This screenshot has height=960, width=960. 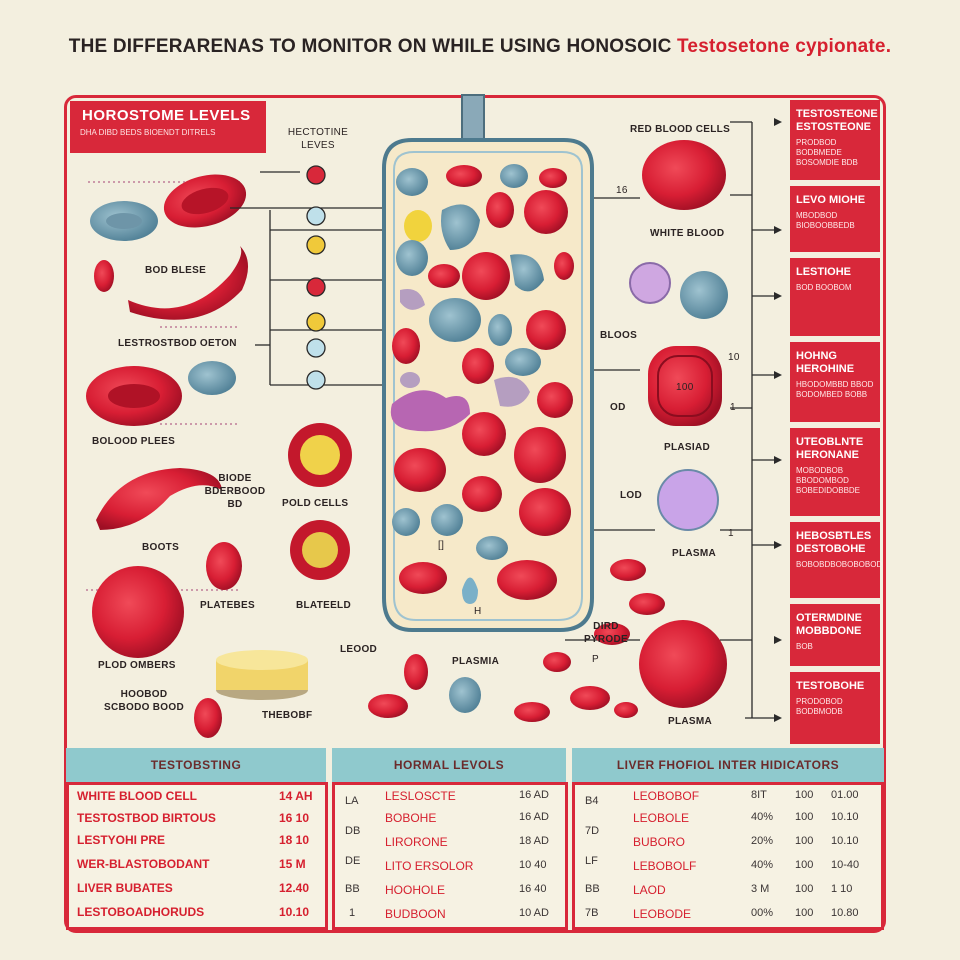 I want to click on right-label: P, so click(x=595, y=659).